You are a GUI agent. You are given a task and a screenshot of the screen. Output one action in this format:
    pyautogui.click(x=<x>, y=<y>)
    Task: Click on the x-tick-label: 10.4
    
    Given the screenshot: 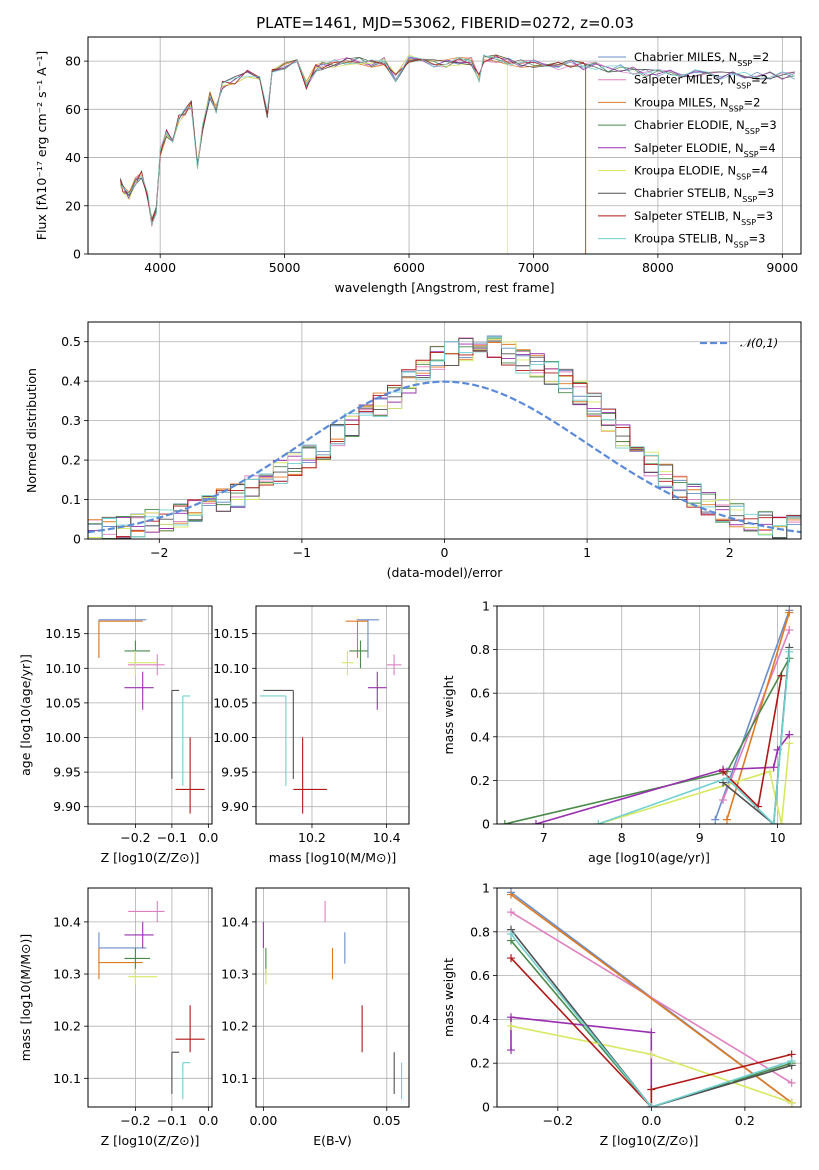 What is the action you would take?
    pyautogui.click(x=387, y=837)
    